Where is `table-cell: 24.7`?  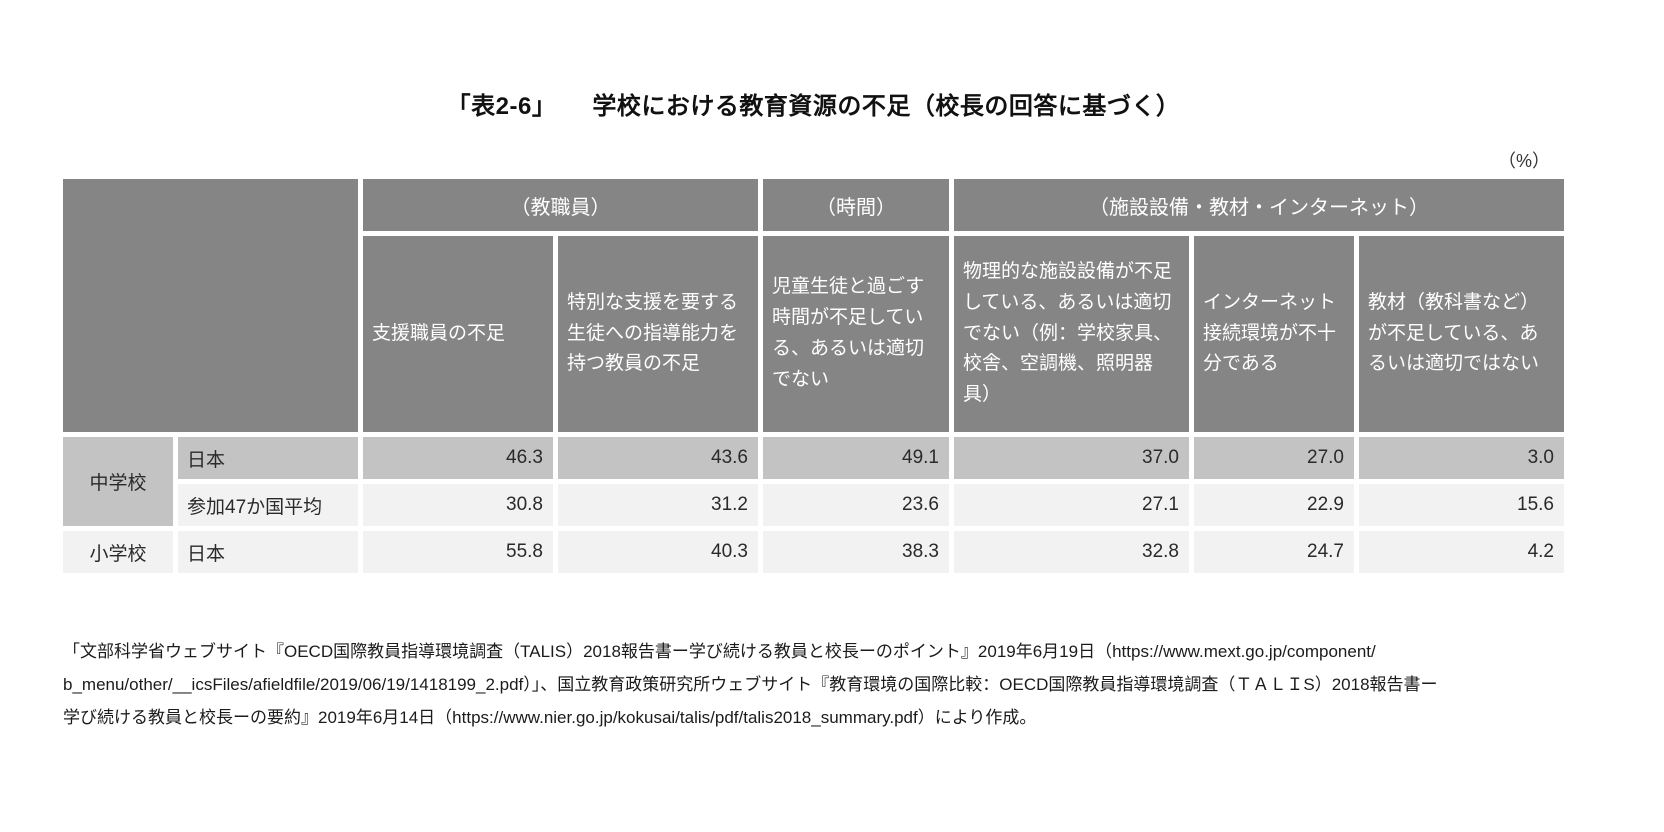 table-cell: 24.7 is located at coordinates (1274, 552).